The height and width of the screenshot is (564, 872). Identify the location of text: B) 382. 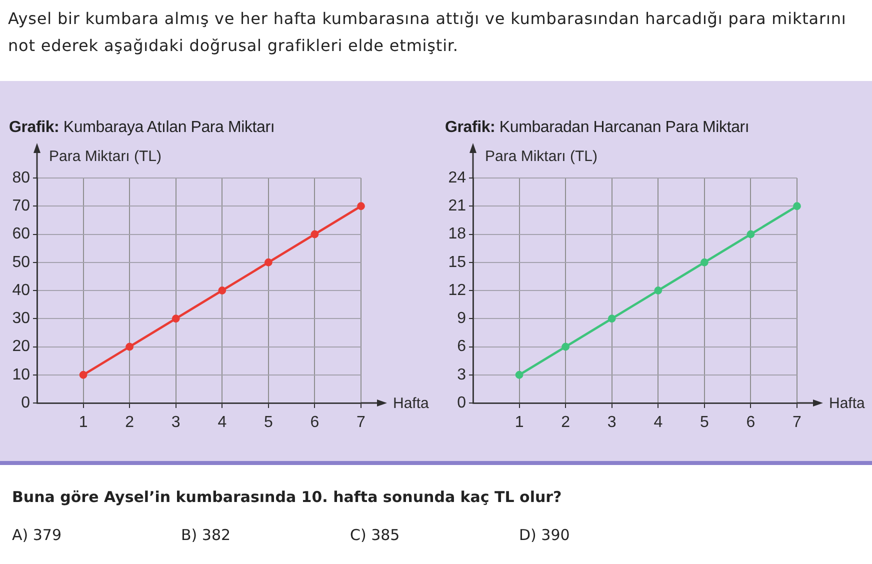
(206, 535).